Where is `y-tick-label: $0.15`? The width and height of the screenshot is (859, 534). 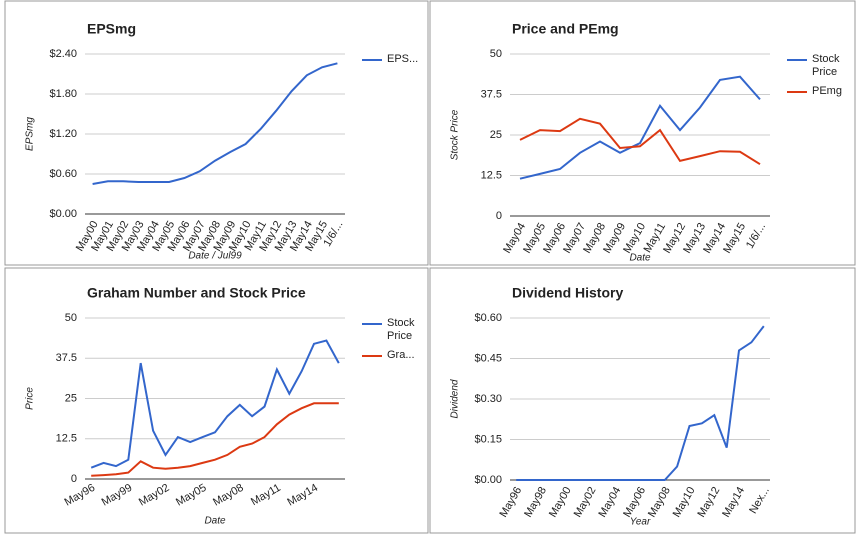 y-tick-label: $0.15 is located at coordinates (488, 439).